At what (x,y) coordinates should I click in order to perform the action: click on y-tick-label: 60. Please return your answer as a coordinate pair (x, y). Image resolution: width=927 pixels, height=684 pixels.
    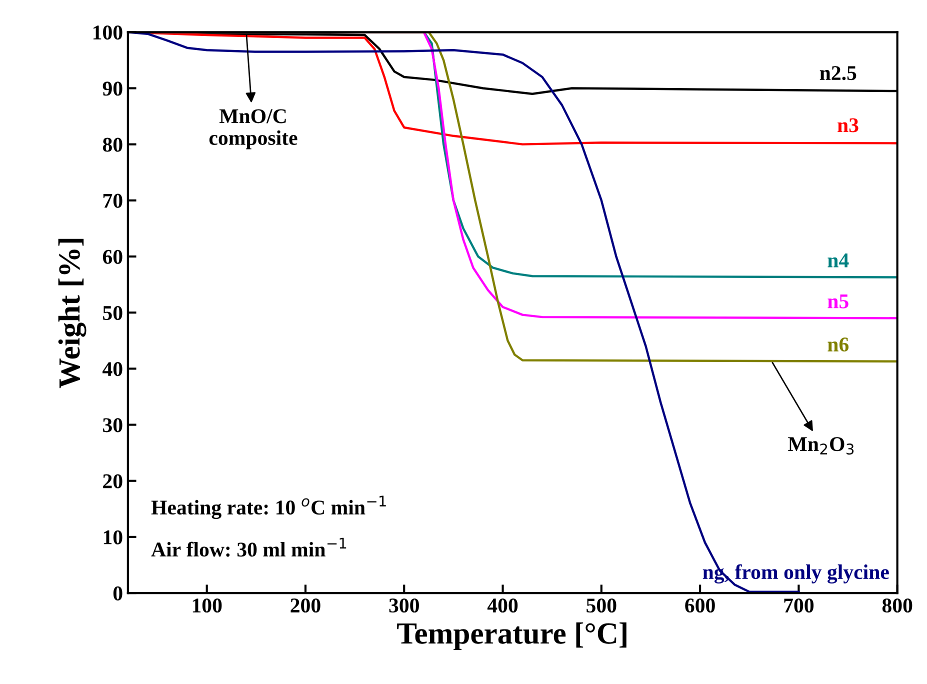
    Looking at the image, I should click on (112, 257).